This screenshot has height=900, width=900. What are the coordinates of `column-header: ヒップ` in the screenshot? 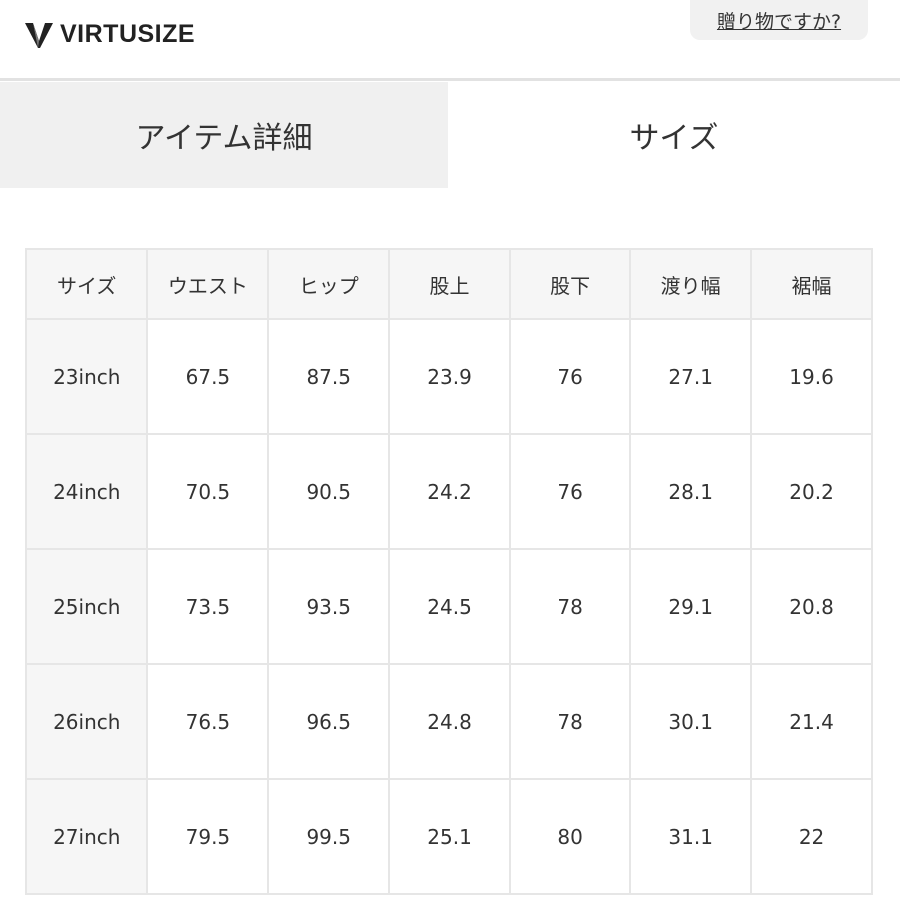 It's located at (329, 284).